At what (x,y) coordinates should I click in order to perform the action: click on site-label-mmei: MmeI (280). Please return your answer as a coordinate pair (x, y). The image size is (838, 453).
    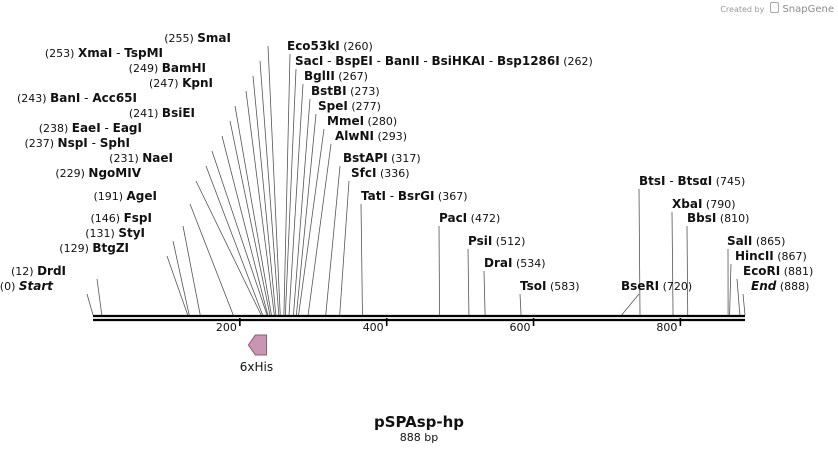
    Looking at the image, I should click on (362, 121).